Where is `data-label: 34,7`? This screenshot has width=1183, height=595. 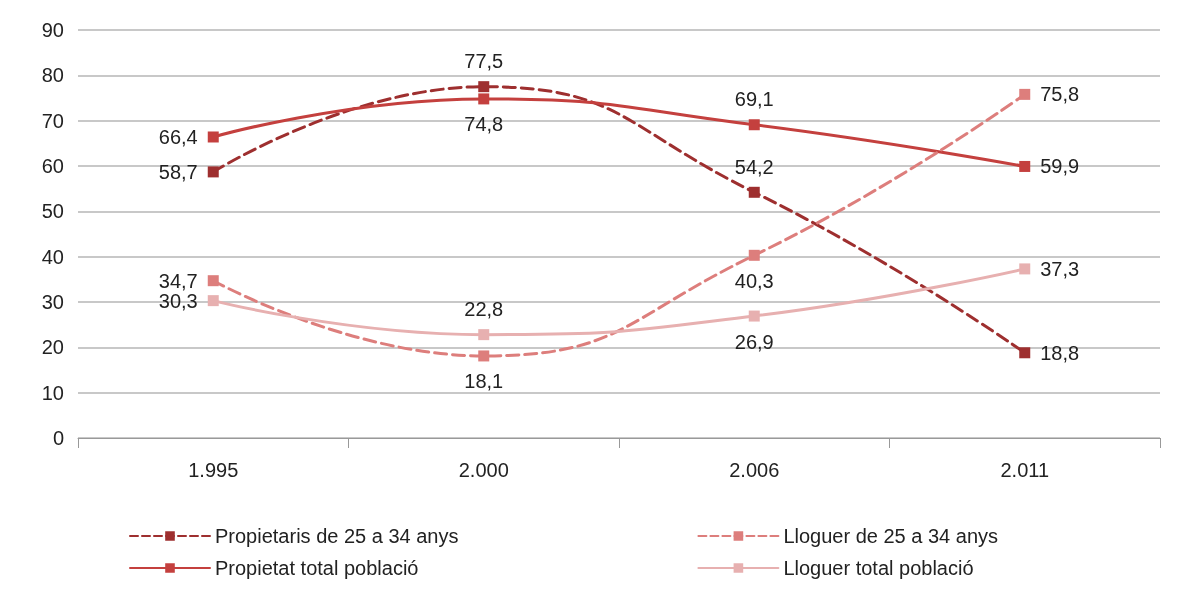 data-label: 34,7 is located at coordinates (178, 280).